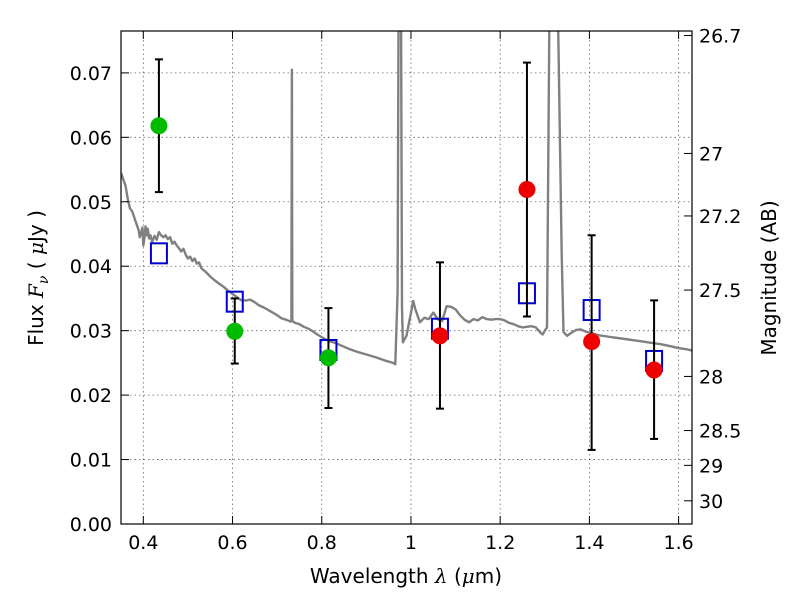 The height and width of the screenshot is (600, 800). I want to click on x-tick-label: 1.2, so click(500, 543).